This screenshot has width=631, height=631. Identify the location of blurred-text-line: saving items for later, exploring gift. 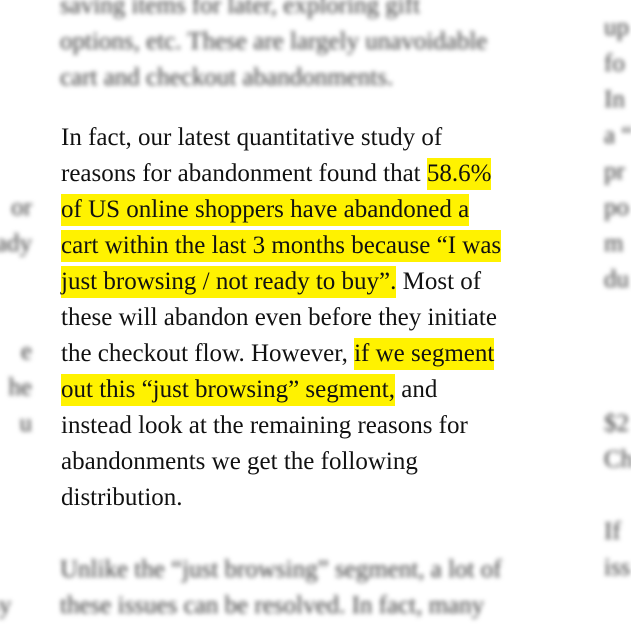
(240, 9).